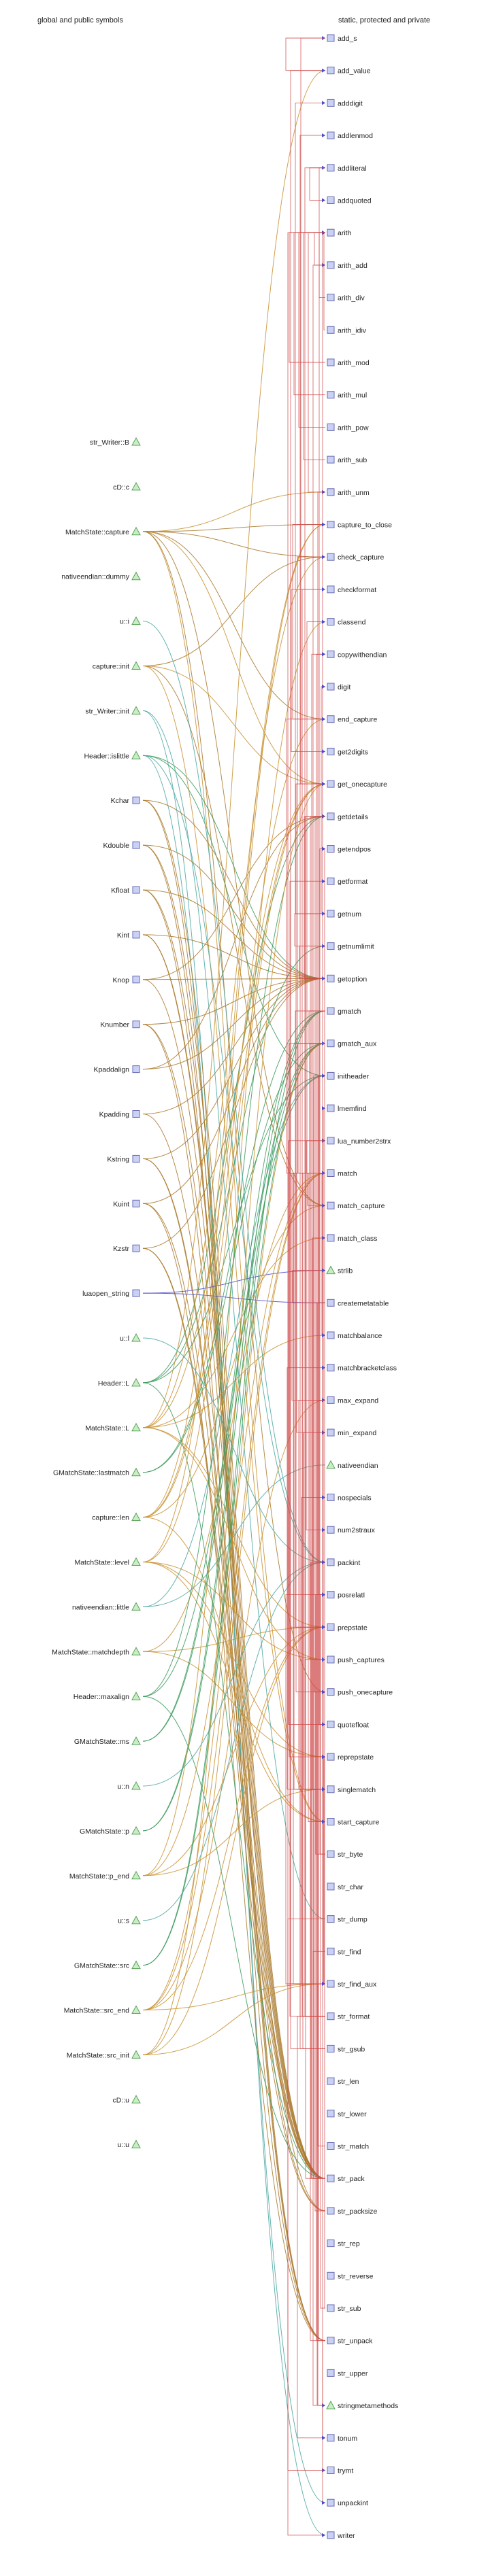 Image resolution: width=490 pixels, height=2576 pixels. What do you see at coordinates (347, 460) in the screenshot?
I see `node-arith-sub: arith_sub` at bounding box center [347, 460].